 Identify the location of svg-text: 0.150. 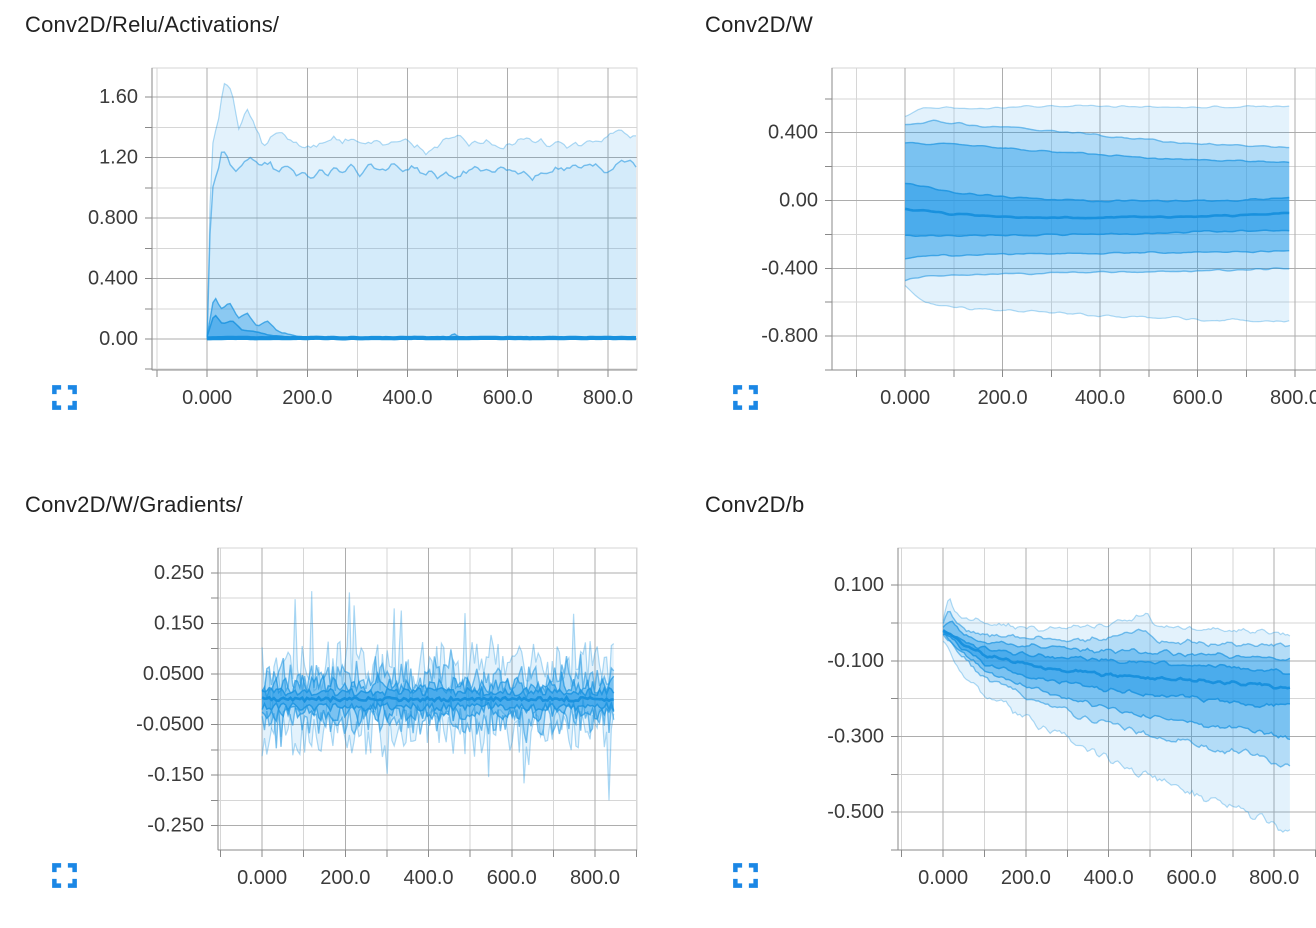
(179, 623).